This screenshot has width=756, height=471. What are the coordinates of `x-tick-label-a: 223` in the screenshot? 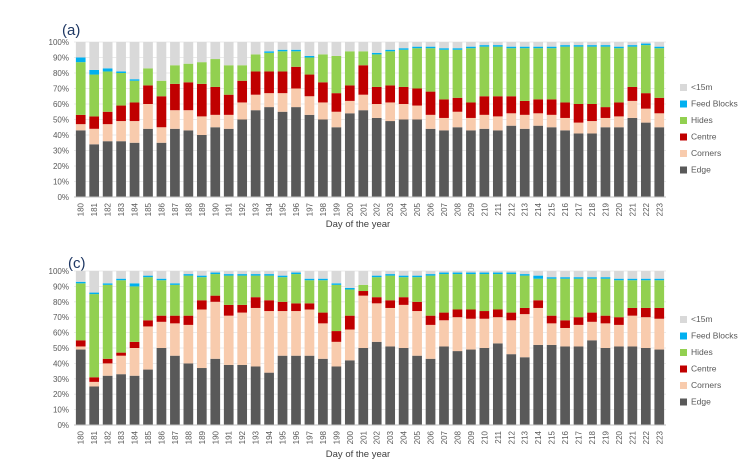 It's located at (659, 209).